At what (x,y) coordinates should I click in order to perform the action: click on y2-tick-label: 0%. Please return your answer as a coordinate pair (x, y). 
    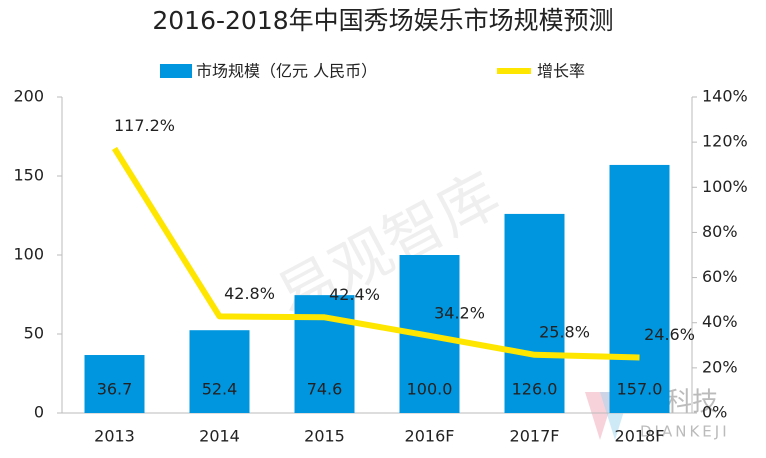
    Looking at the image, I should click on (714, 412).